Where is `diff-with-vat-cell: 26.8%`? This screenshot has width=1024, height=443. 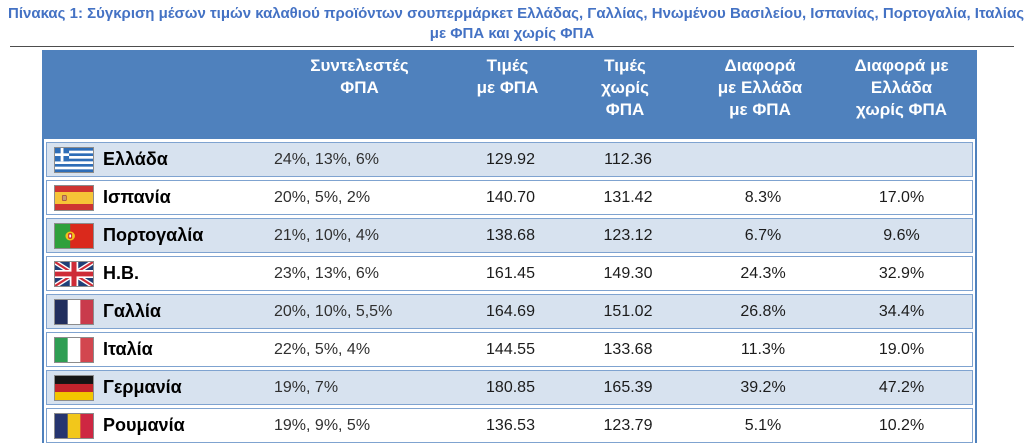 diff-with-vat-cell: 26.8% is located at coordinates (763, 311).